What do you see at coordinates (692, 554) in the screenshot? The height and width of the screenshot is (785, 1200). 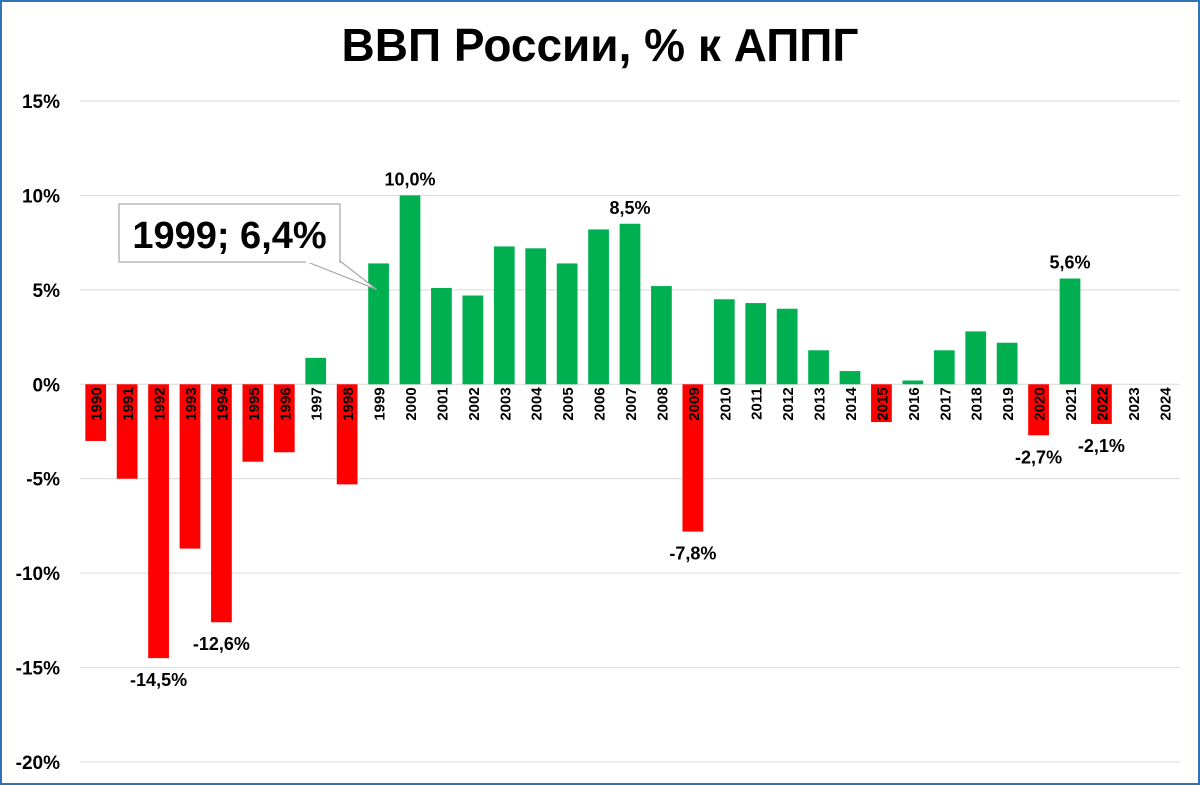 I see `data-label: -7,8%` at bounding box center [692, 554].